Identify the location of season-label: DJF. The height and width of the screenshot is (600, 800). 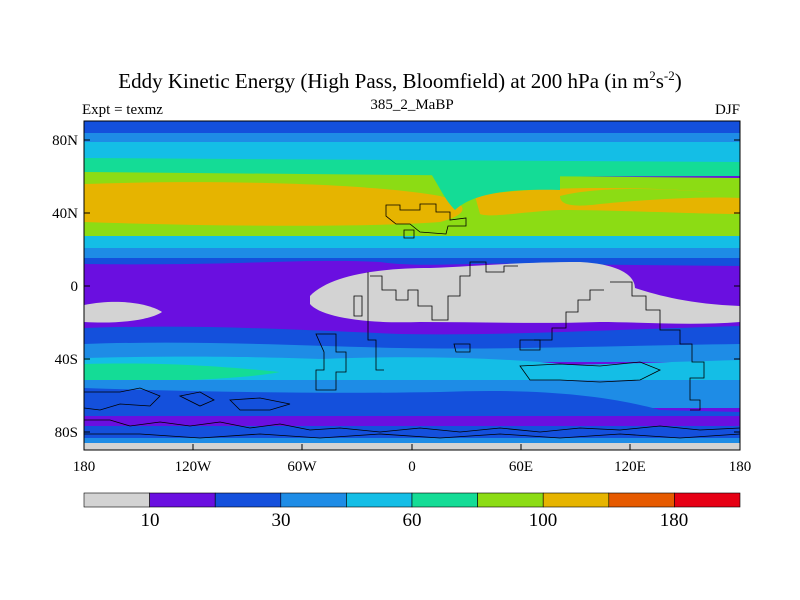
(727, 110).